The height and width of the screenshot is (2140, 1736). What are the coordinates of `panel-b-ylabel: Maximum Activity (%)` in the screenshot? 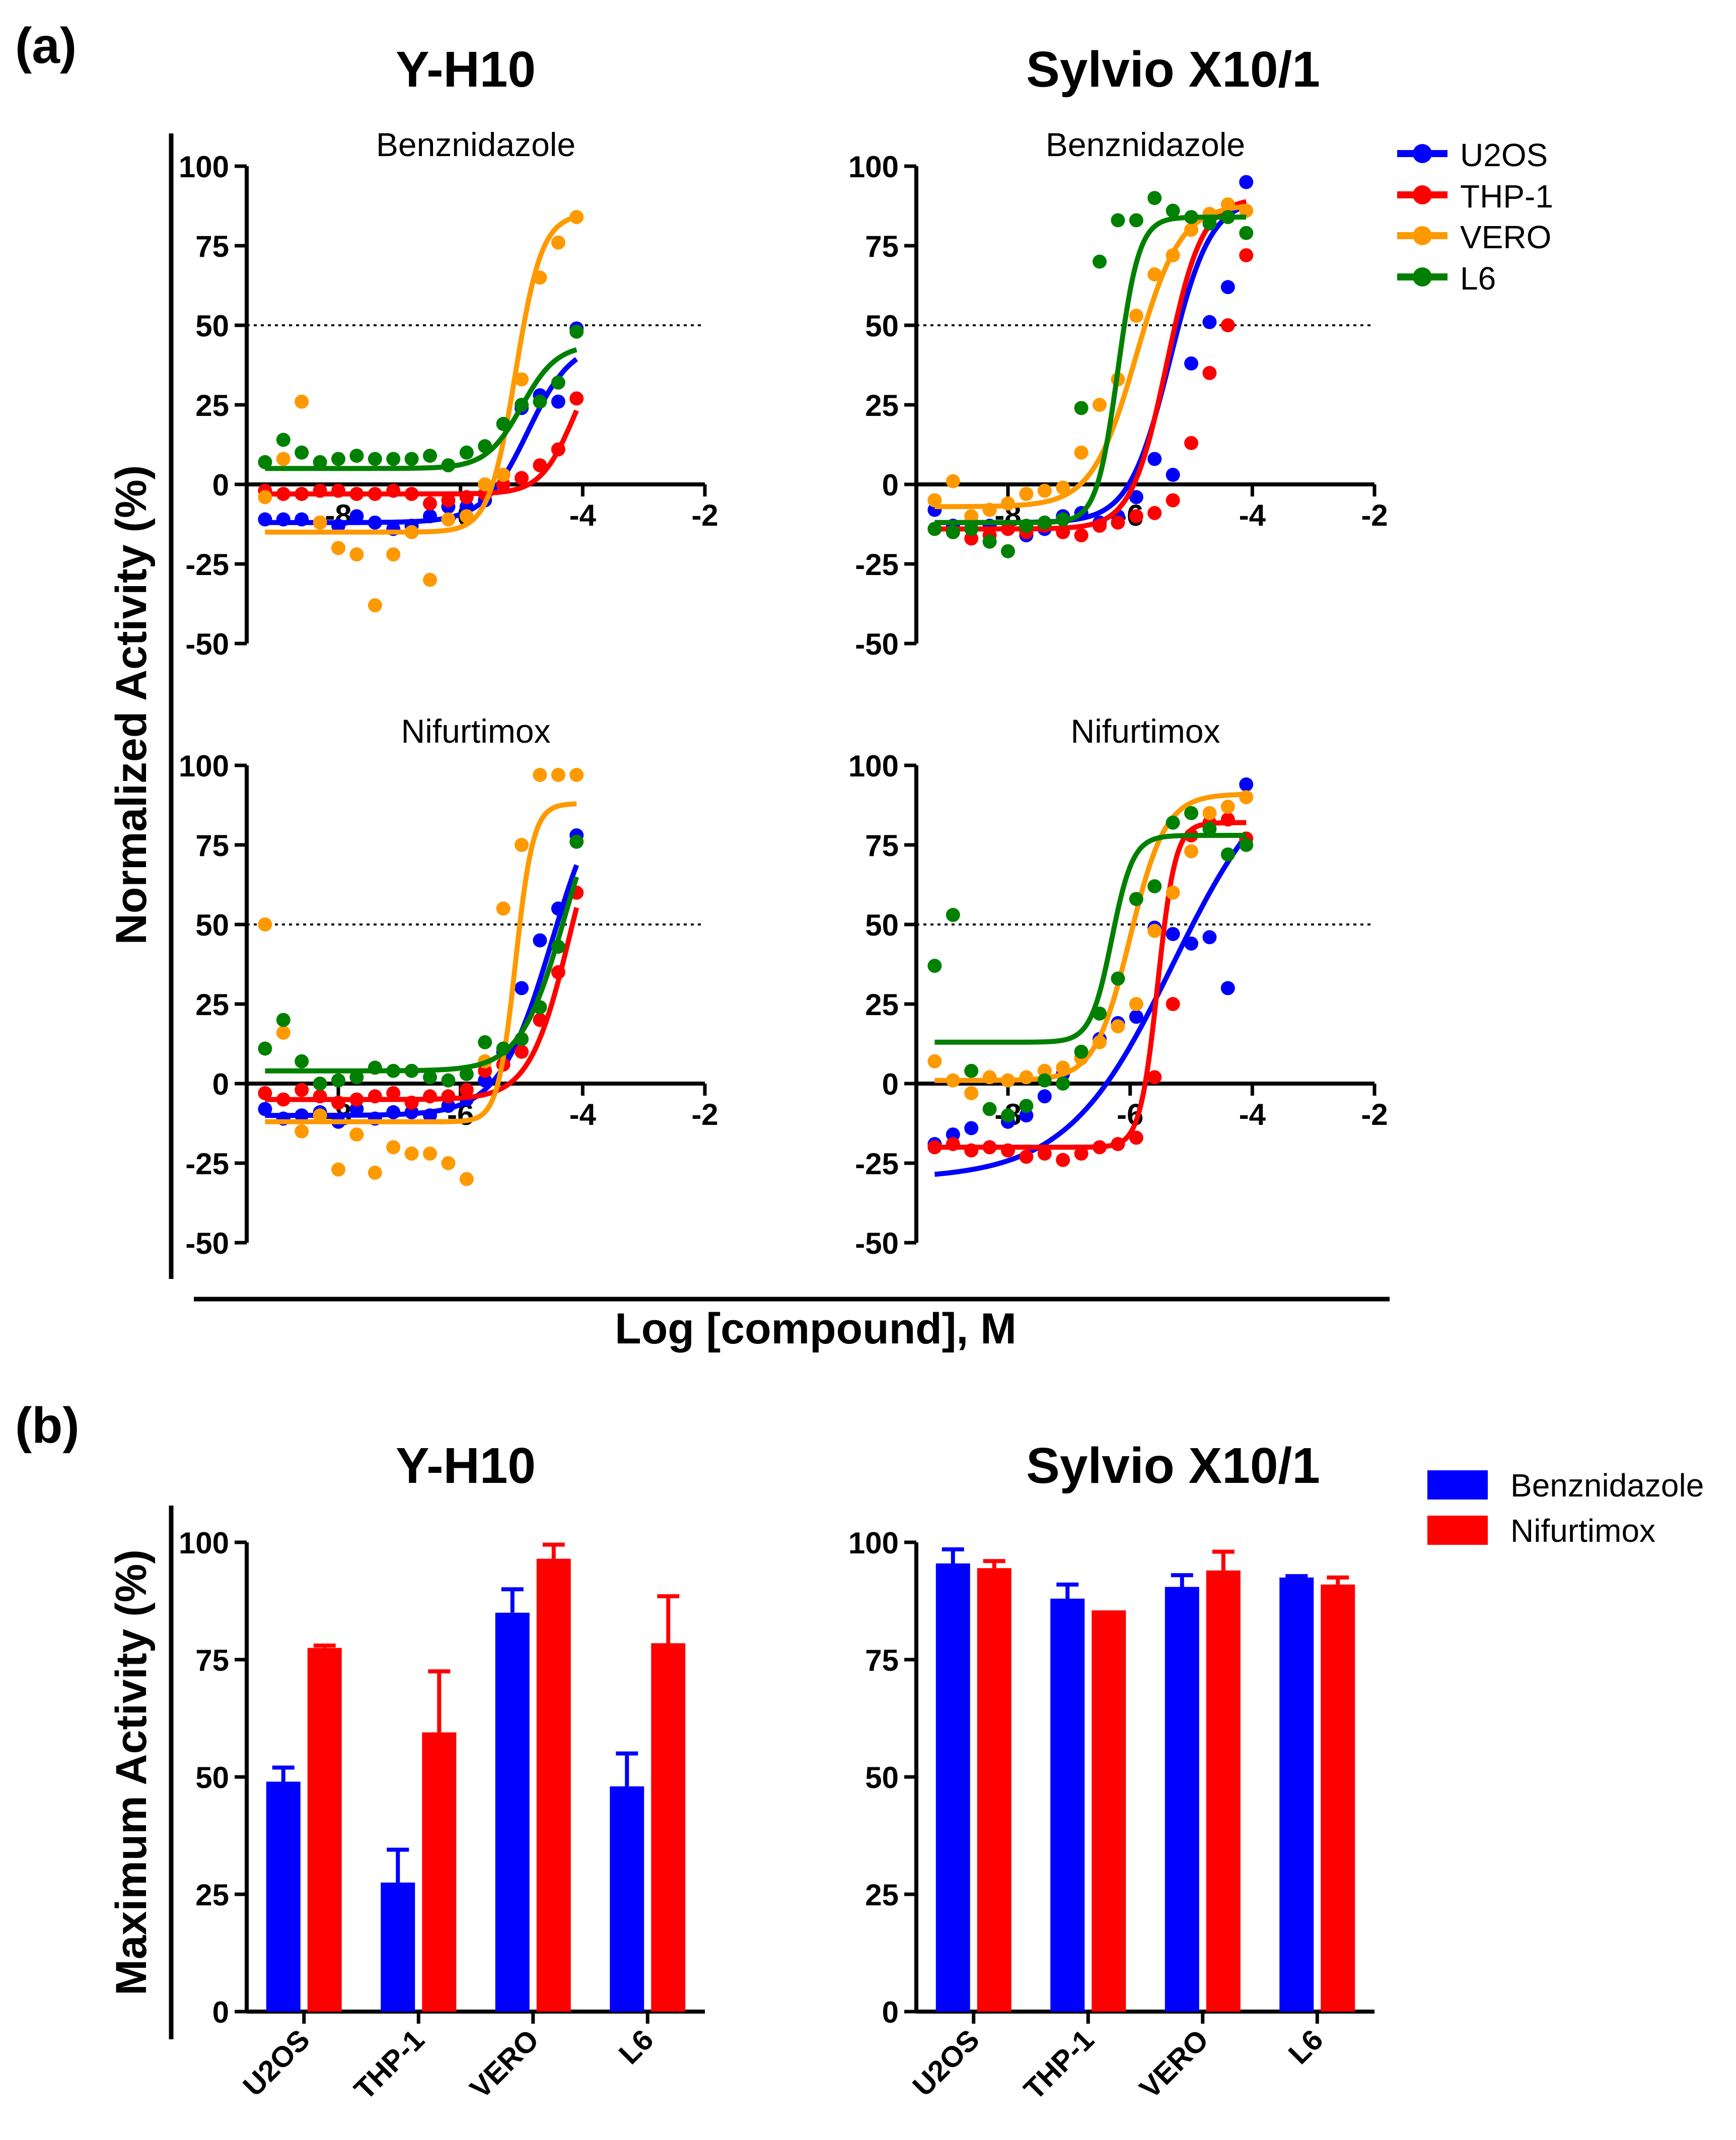 It's located at (131, 1772).